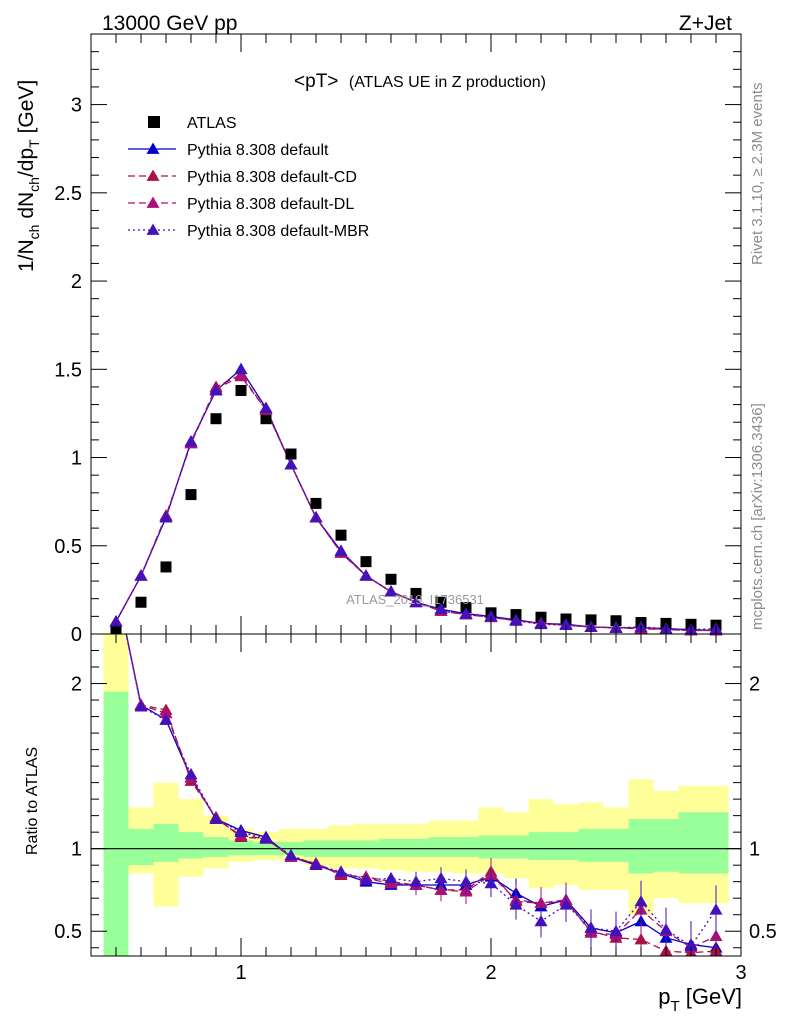 This screenshot has height=1024, width=786. Describe the element at coordinates (154, 122) in the screenshot. I see `legend-marker-atlas` at that location.